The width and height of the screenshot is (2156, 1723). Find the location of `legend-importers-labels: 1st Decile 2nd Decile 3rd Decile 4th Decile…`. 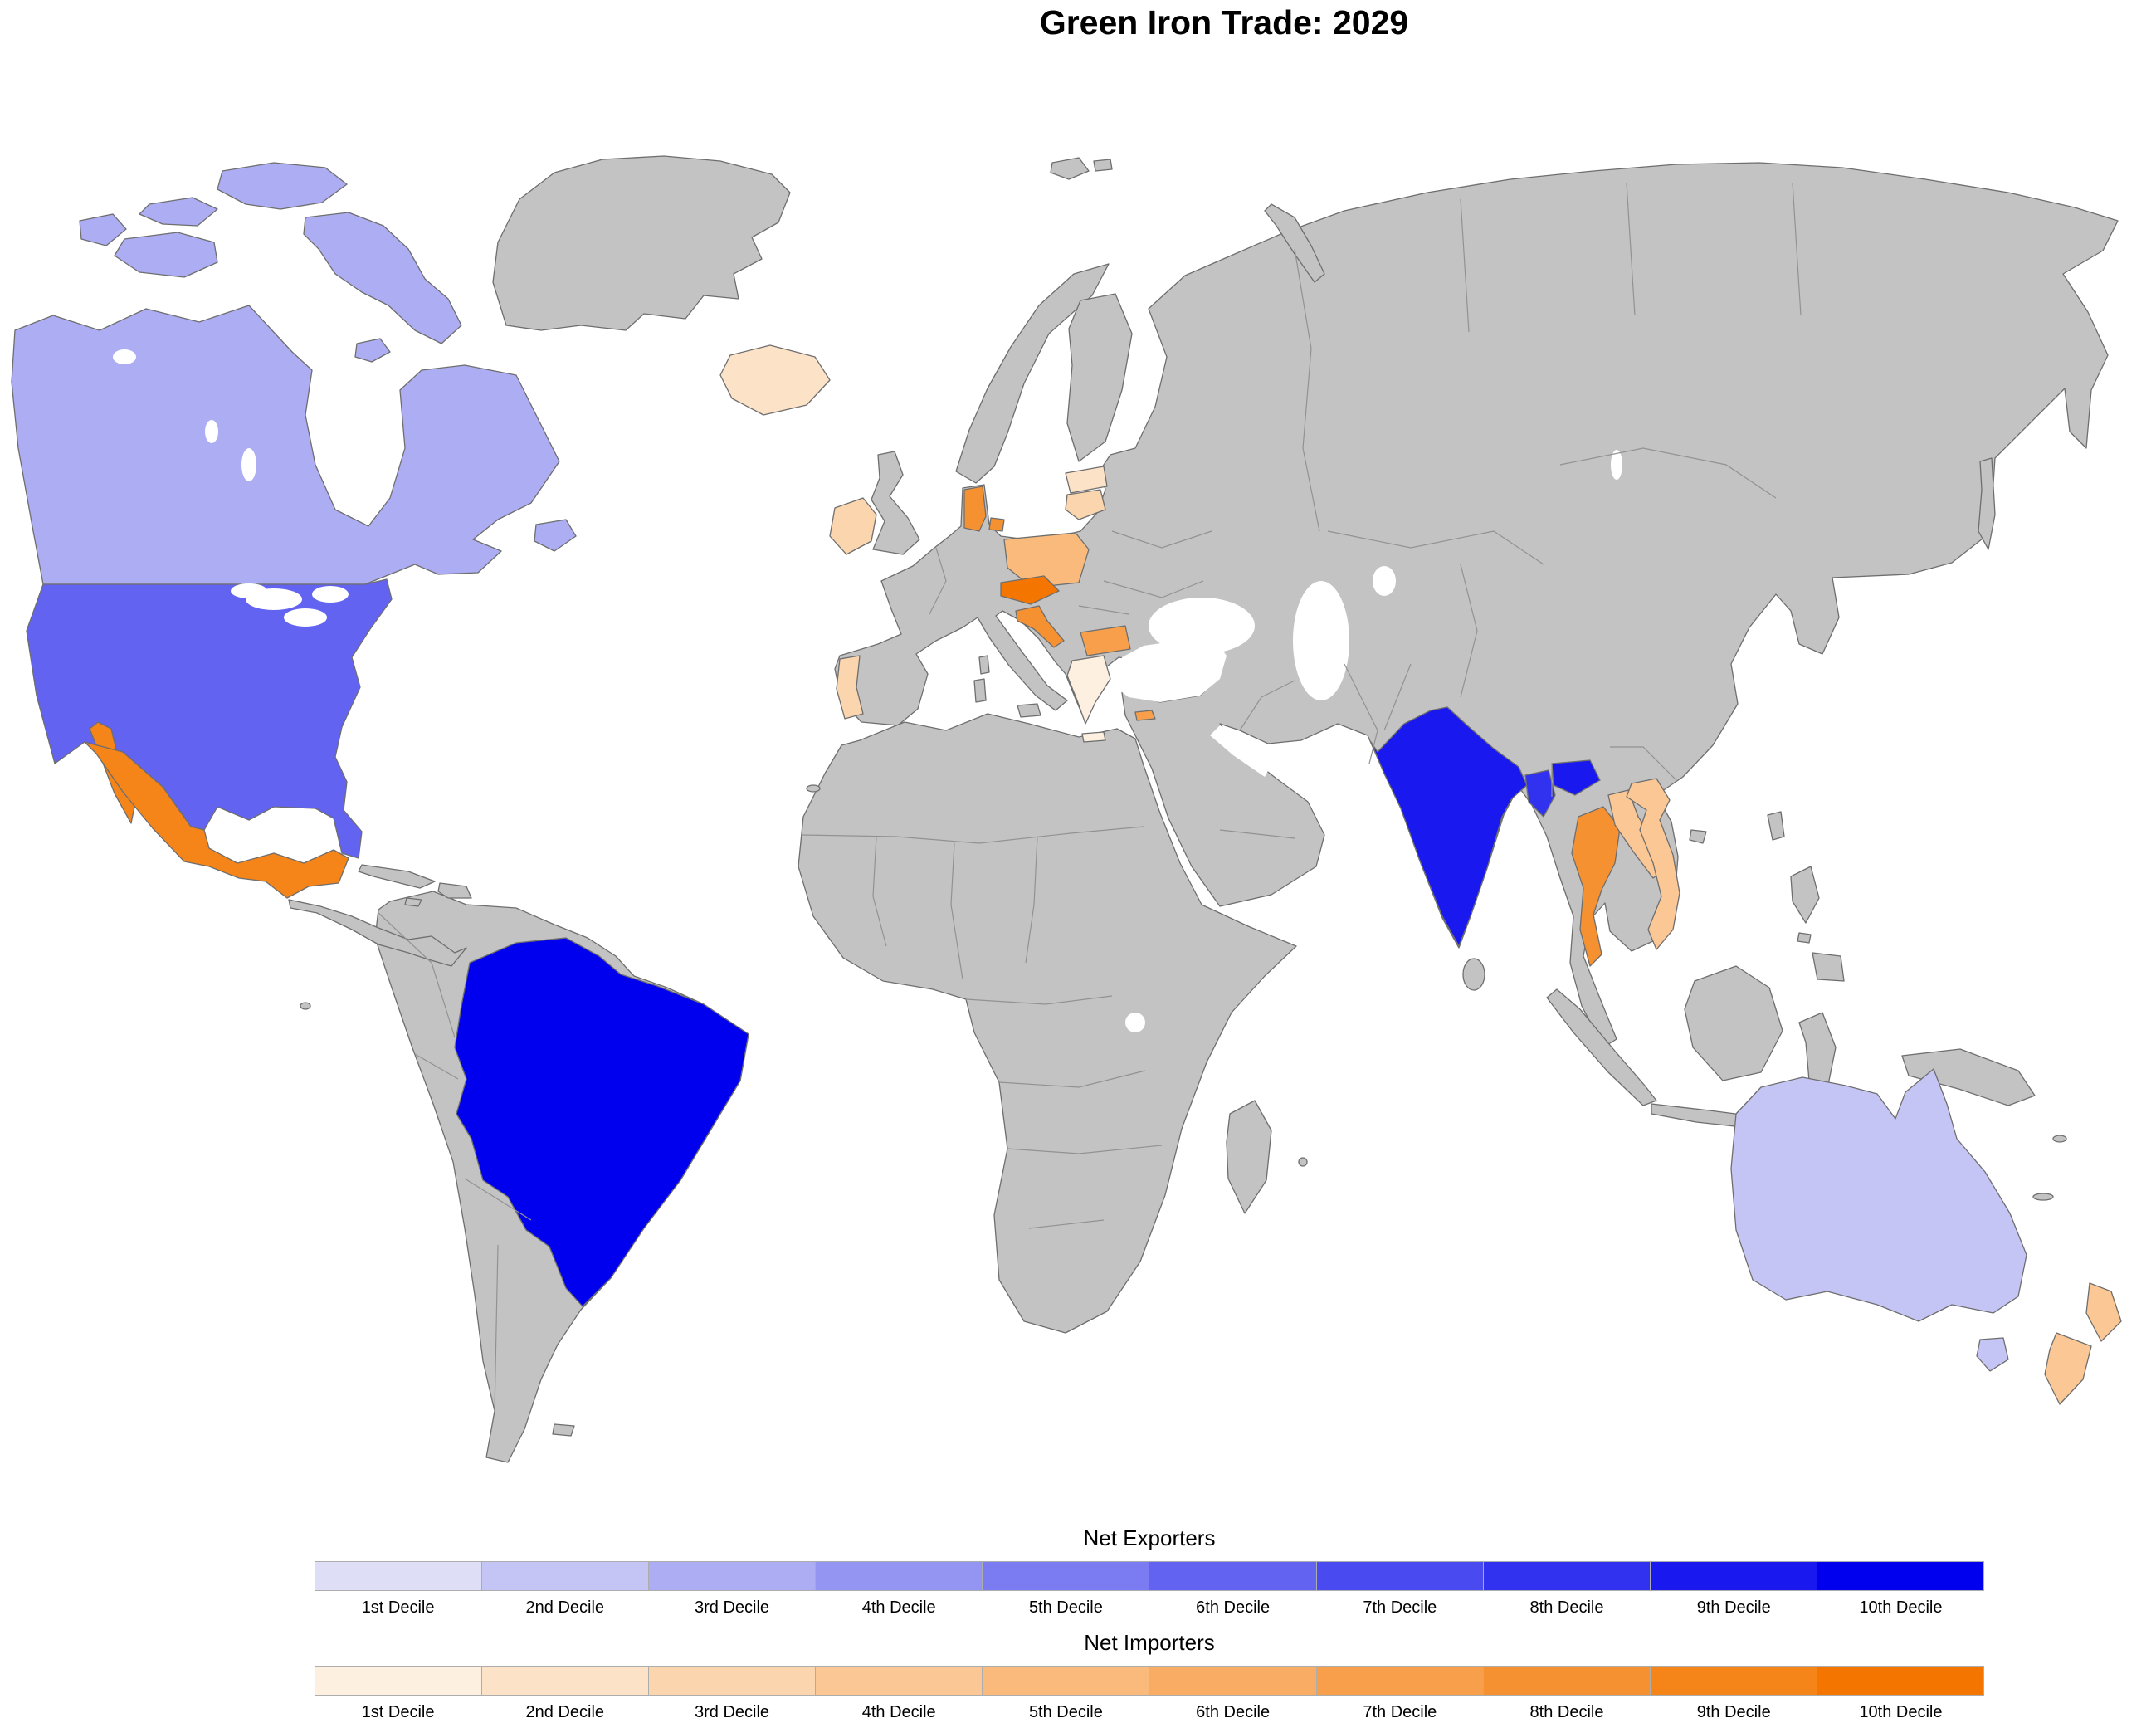

legend-importers-labels: 1st Decile 2nd Decile 3rd Decile 4th Decile… is located at coordinates (1150, 1709).